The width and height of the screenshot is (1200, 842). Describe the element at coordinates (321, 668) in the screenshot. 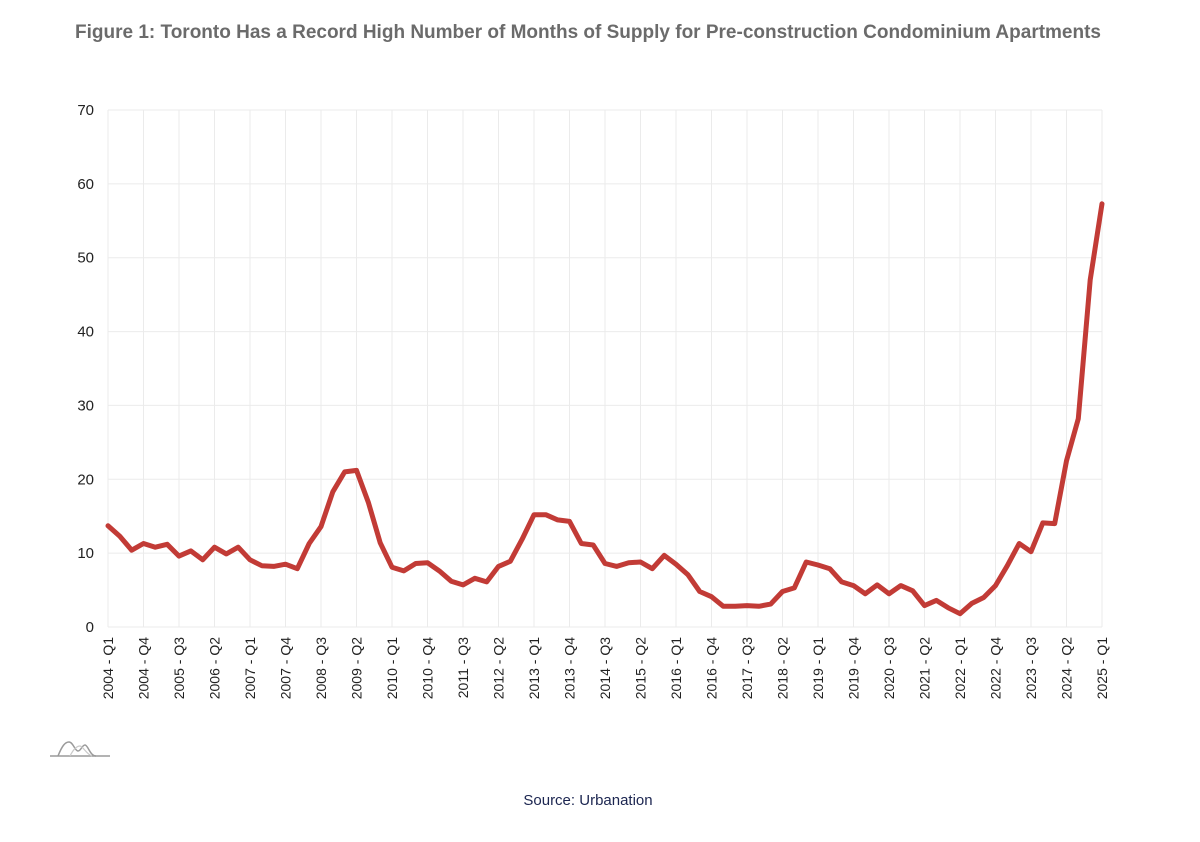

I see `x-tick-label: 2008 - Q3` at that location.